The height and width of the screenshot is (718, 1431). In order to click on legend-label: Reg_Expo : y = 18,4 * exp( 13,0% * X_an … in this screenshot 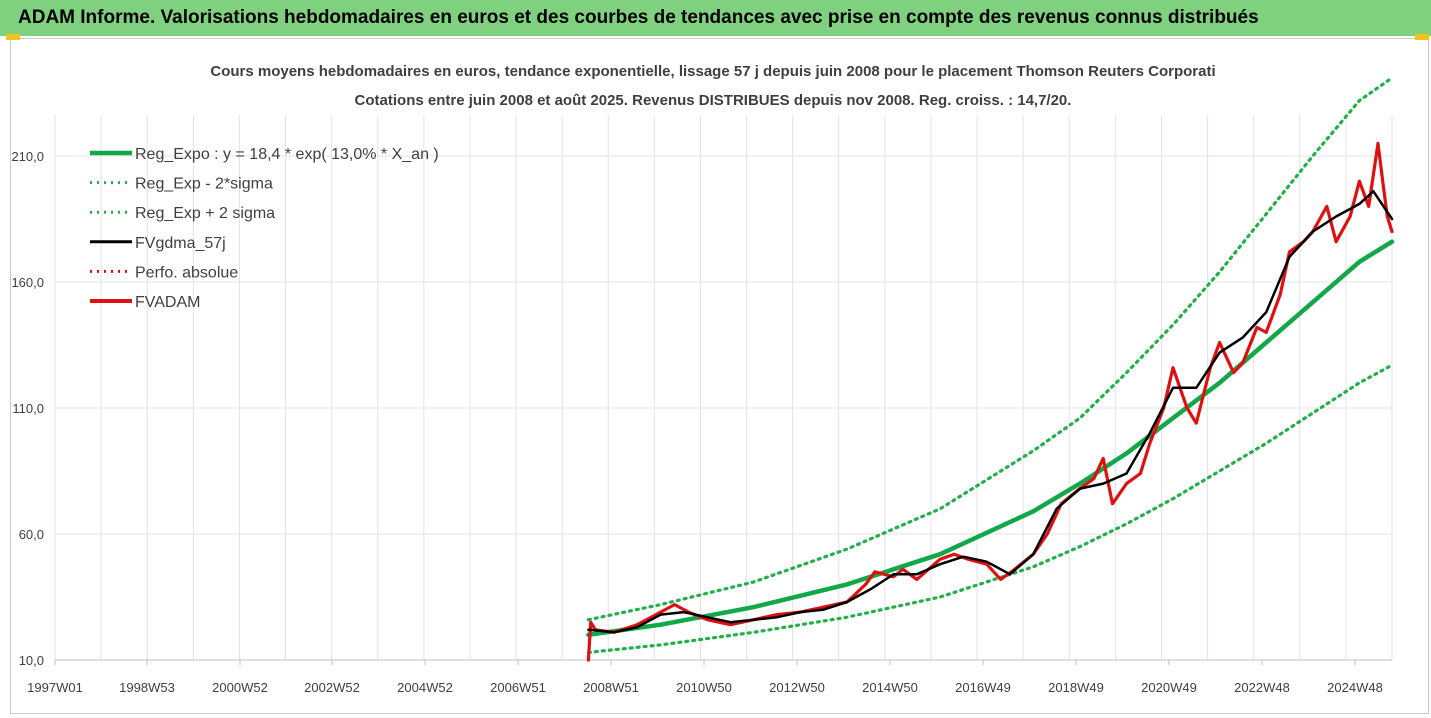, I will do `click(287, 154)`.